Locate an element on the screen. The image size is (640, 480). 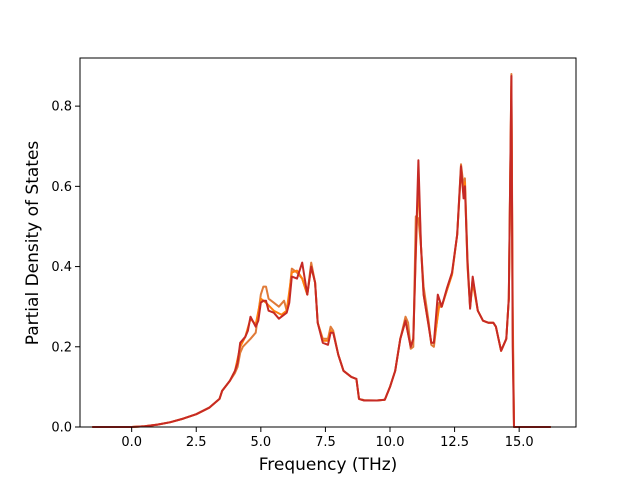
y-tick-label: 0.4 is located at coordinates (61, 267).